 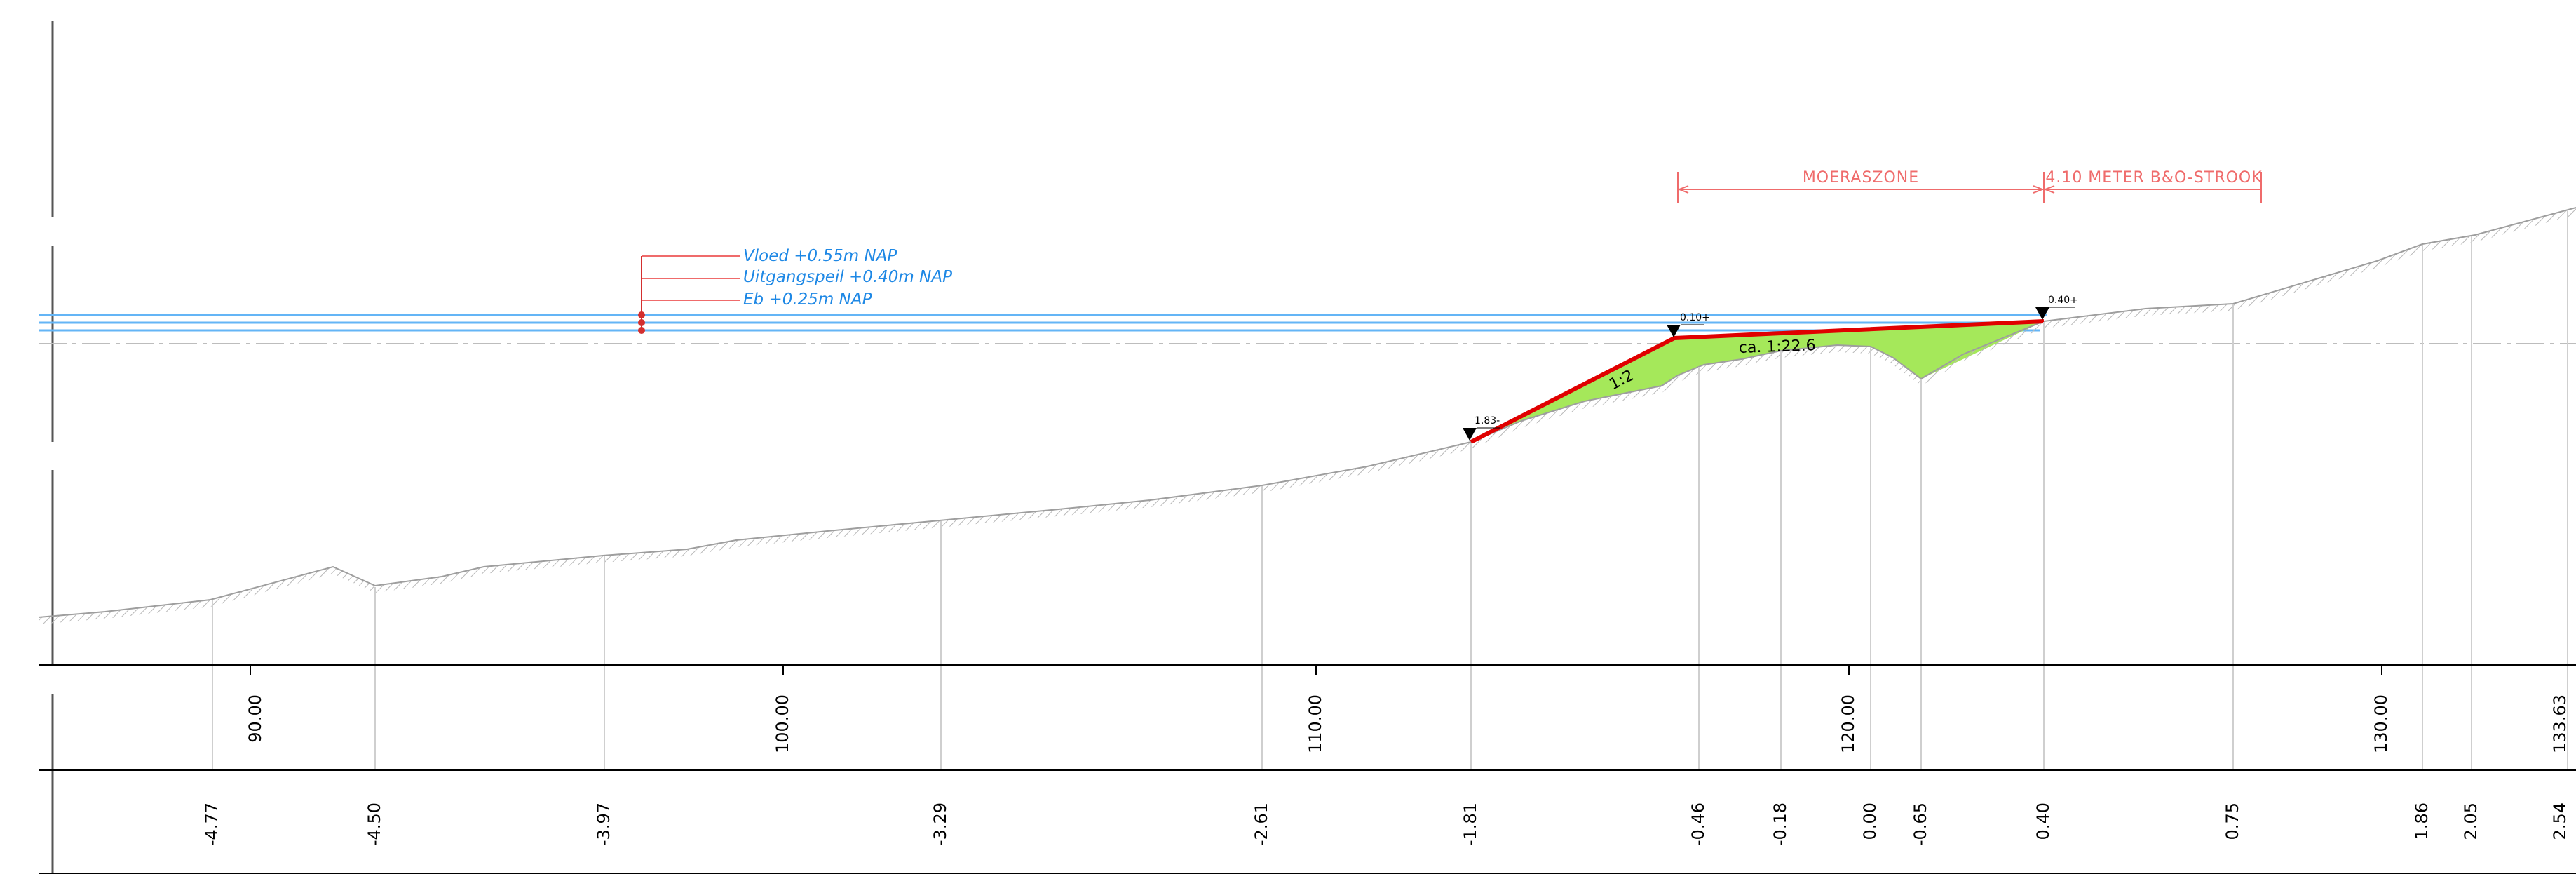 What do you see at coordinates (2153, 178) in the screenshot?
I see `zone-strook: 4.10 METER B&O-STROOK` at bounding box center [2153, 178].